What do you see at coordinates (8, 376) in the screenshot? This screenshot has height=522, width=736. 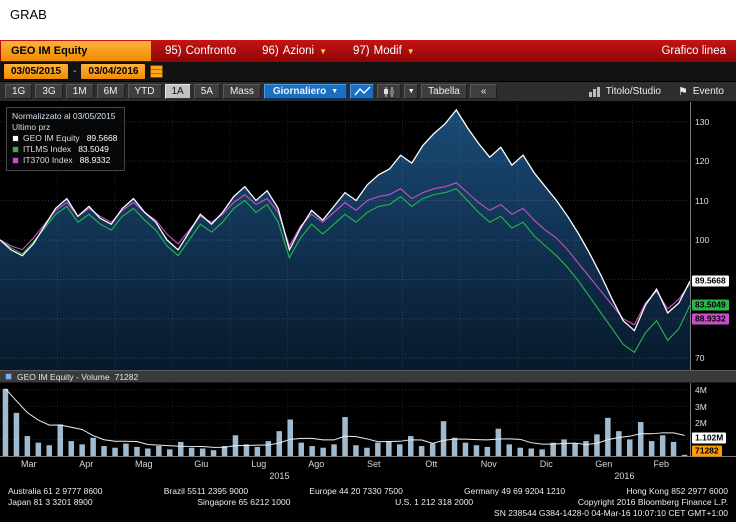 I see `volume-series-icon` at bounding box center [8, 376].